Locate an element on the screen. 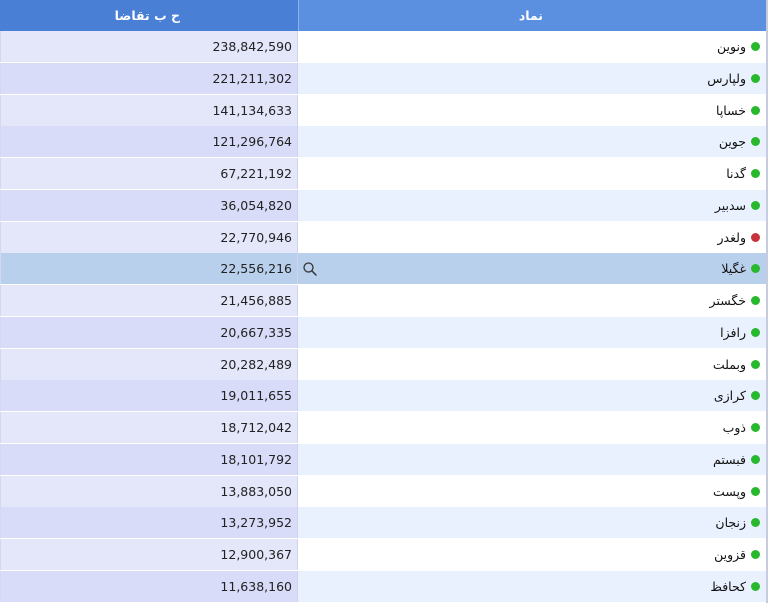 This screenshot has height=603, width=768. symbol-label: کحافظ is located at coordinates (728, 586).